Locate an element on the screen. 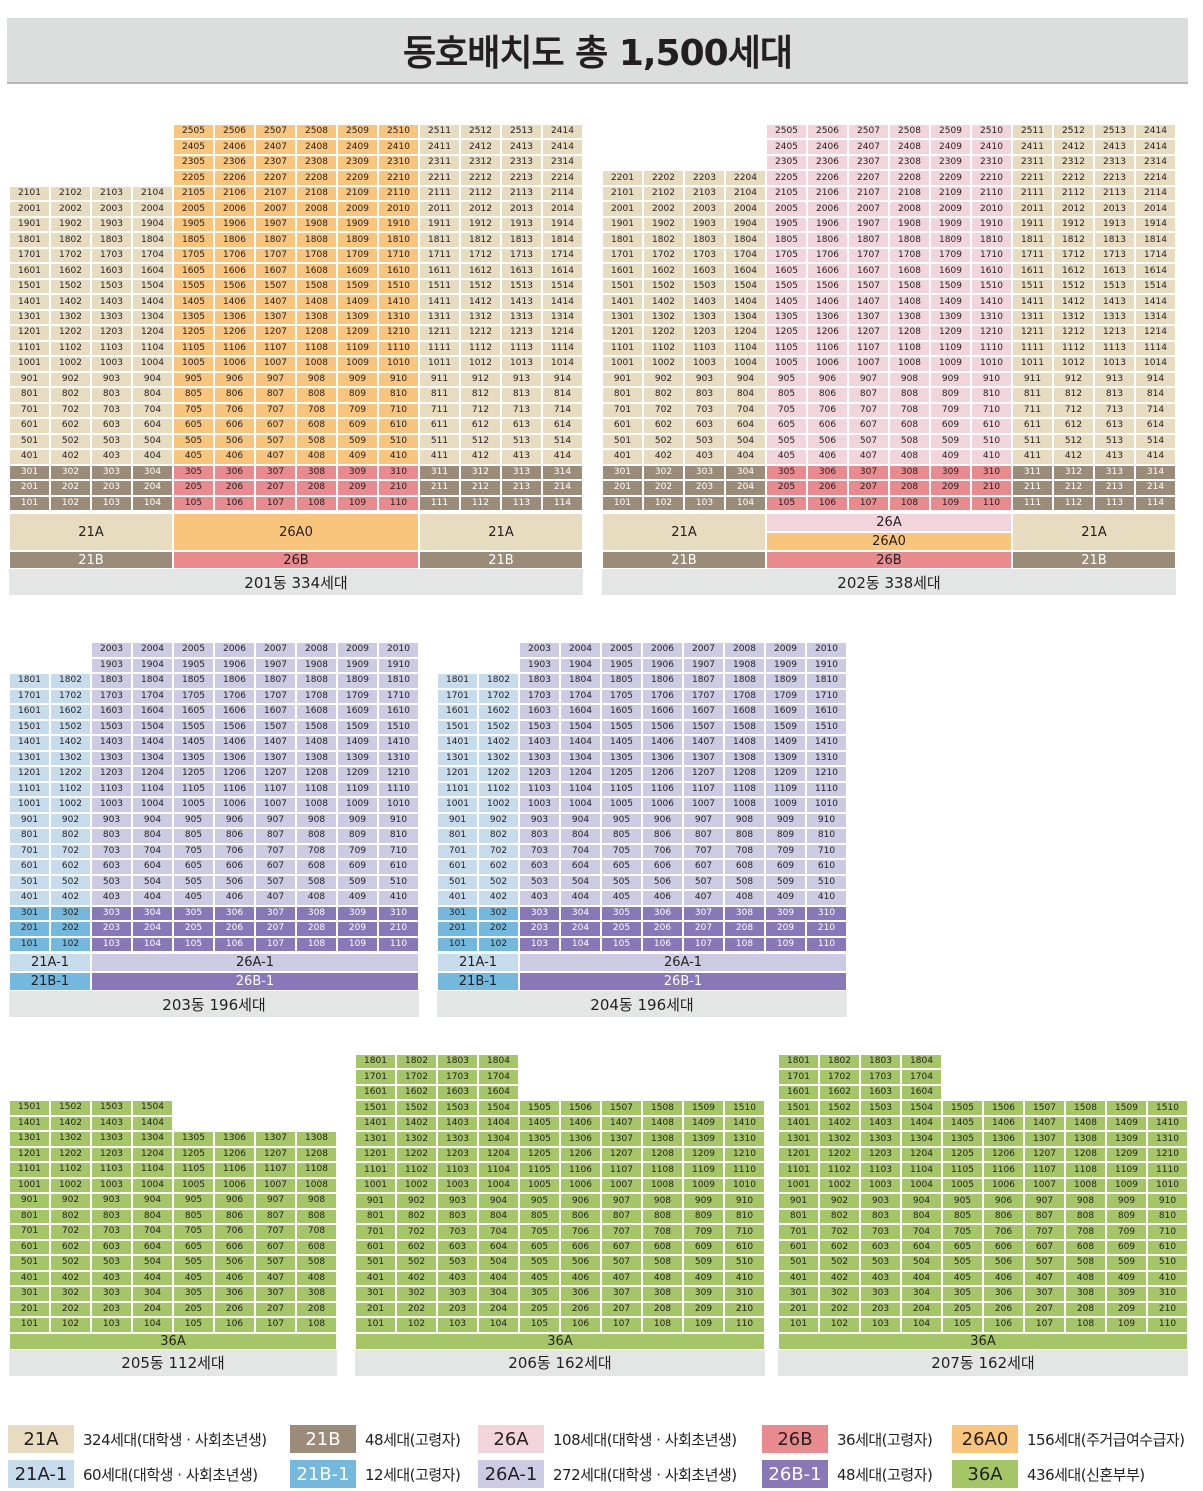  unit-cell: 1311 is located at coordinates (1032, 317).